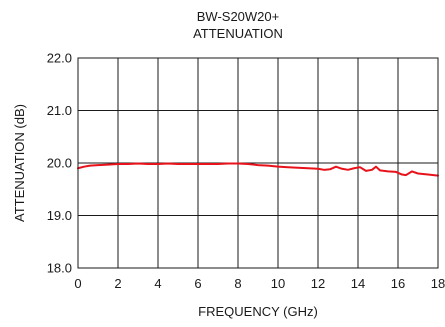 Image resolution: width=445 pixels, height=327 pixels. What do you see at coordinates (318, 283) in the screenshot?
I see `x-tick-label: 12` at bounding box center [318, 283].